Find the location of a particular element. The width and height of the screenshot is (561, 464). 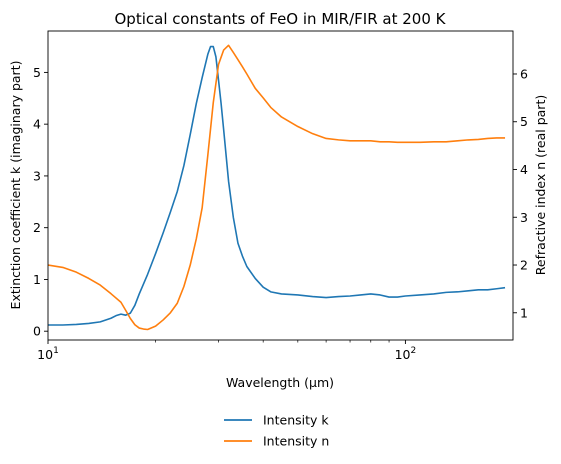

y-right-tick-label: 1 is located at coordinates (524, 312).